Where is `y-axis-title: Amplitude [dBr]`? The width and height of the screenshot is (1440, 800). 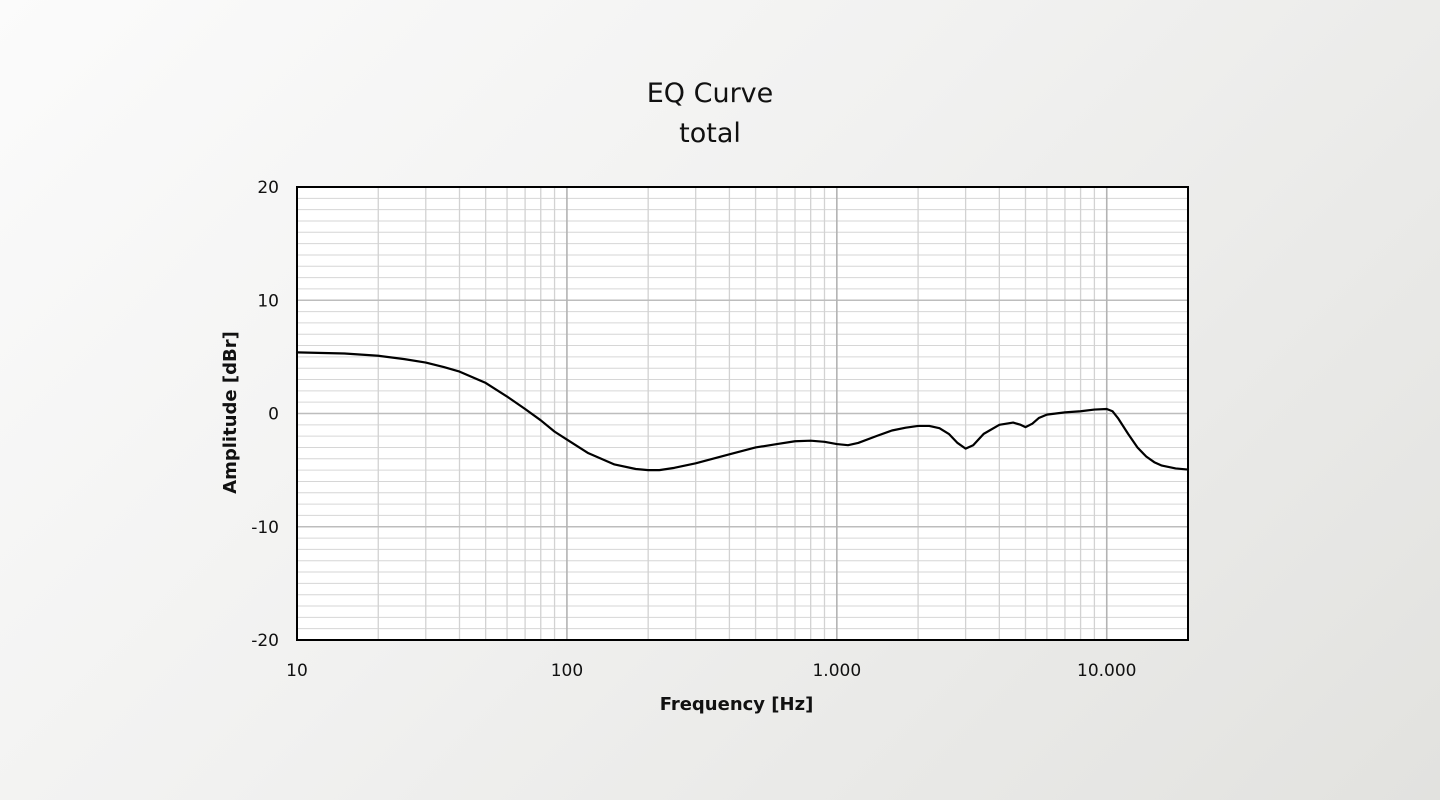 y-axis-title: Amplitude [dBr] is located at coordinates (230, 412).